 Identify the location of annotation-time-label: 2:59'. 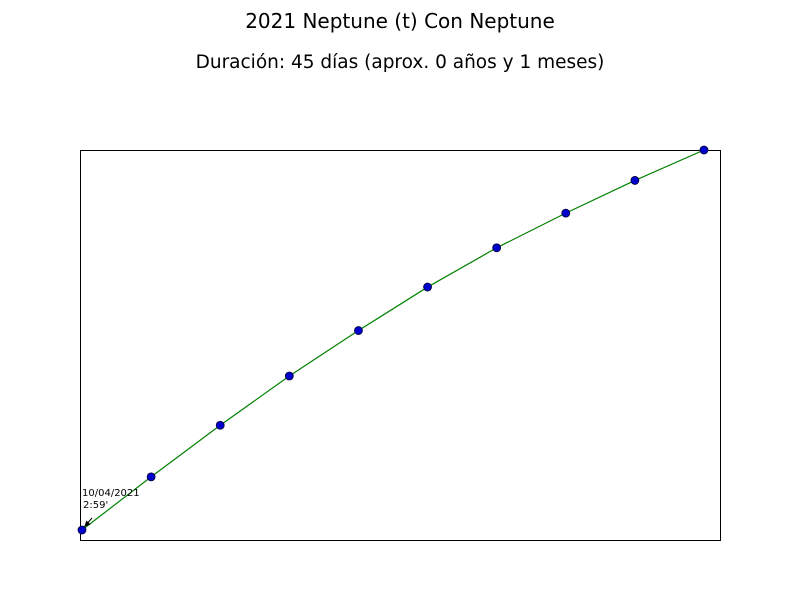
(95, 505).